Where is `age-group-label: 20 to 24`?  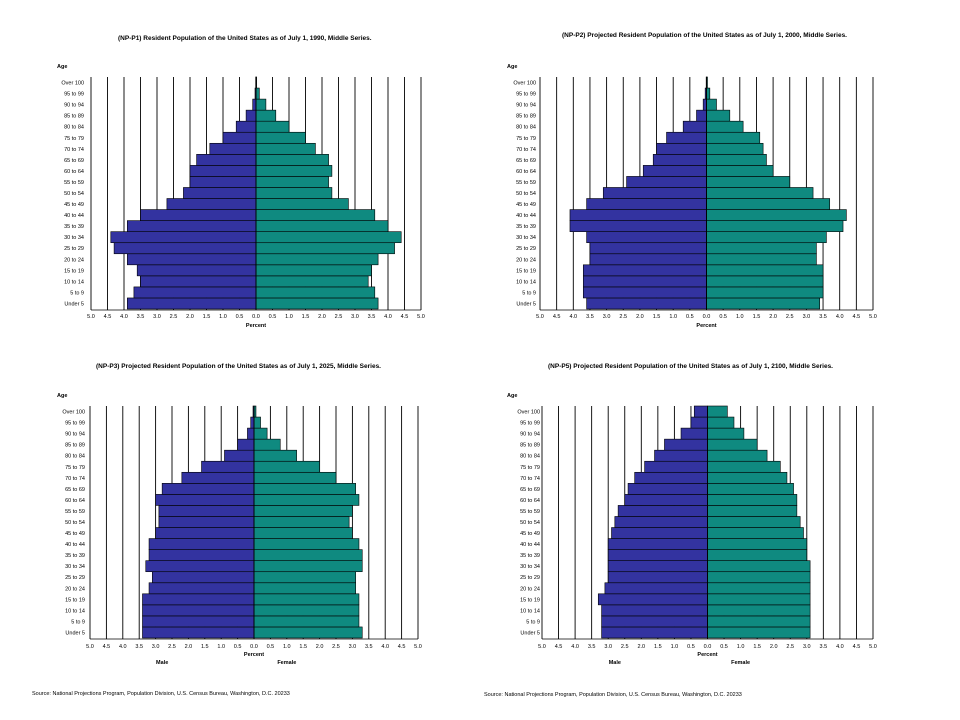
age-group-label: 20 to 24 is located at coordinates (530, 589).